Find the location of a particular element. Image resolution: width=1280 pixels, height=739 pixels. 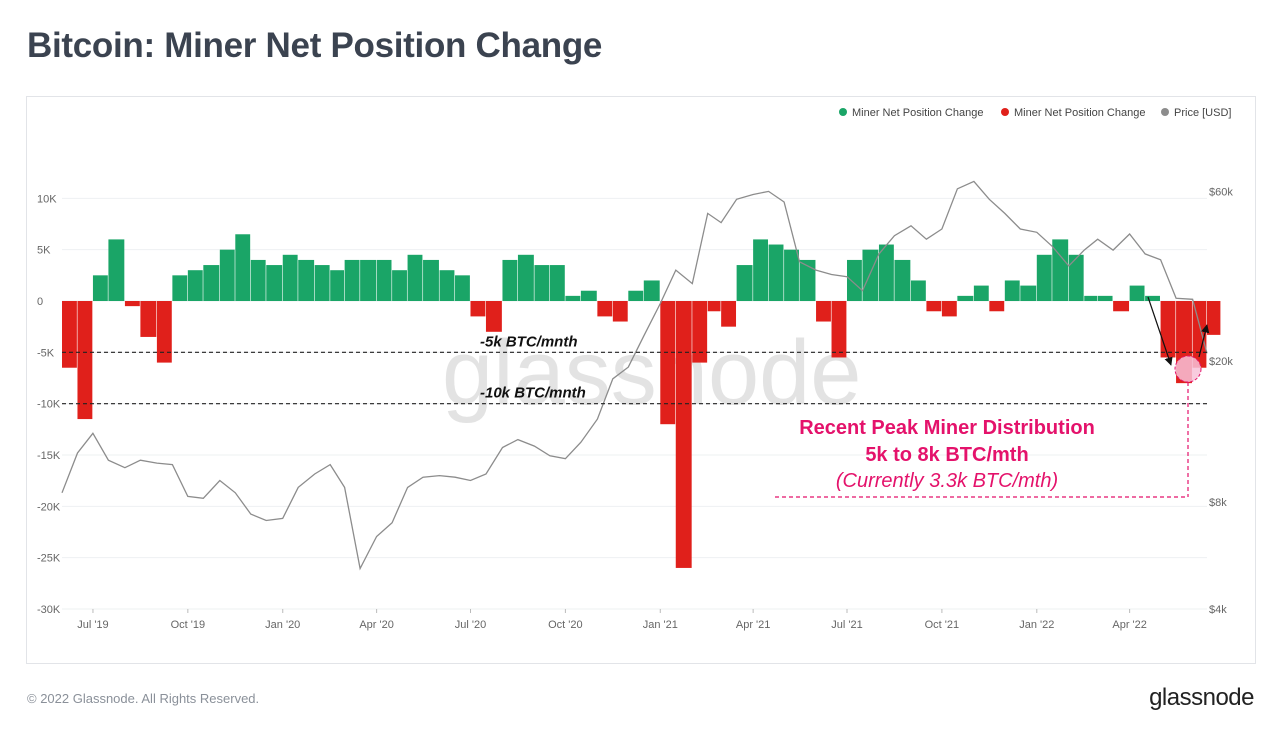

reference-line-label: -5k BTC/mnth is located at coordinates (529, 341).